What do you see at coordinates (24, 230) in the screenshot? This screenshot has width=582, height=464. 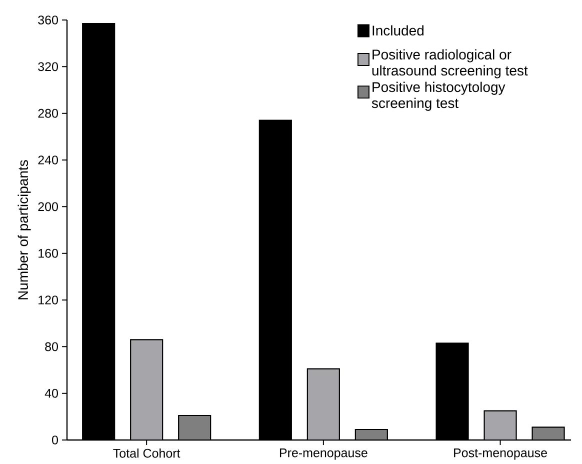 I see `y-axis-title: Number of participants` at bounding box center [24, 230].